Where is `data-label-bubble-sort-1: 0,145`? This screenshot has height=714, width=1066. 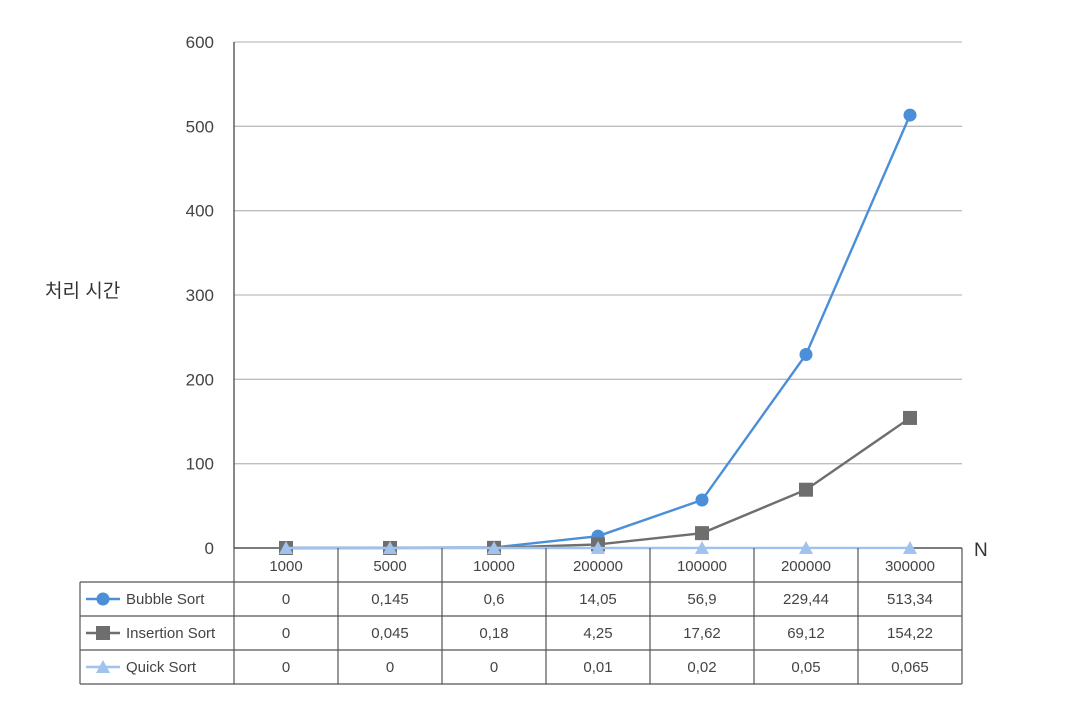 data-label-bubble-sort-1: 0,145 is located at coordinates (390, 599).